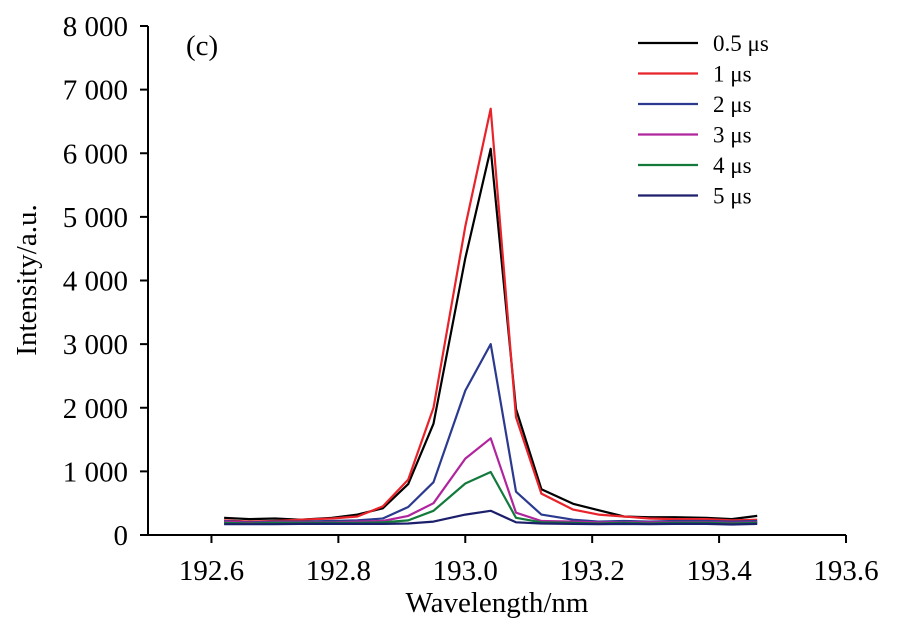 The width and height of the screenshot is (900, 624). Describe the element at coordinates (529, 561) in the screenshot. I see `x-ticks: 192.6 192.8 193.0 193.2 193.4 193.6` at that location.